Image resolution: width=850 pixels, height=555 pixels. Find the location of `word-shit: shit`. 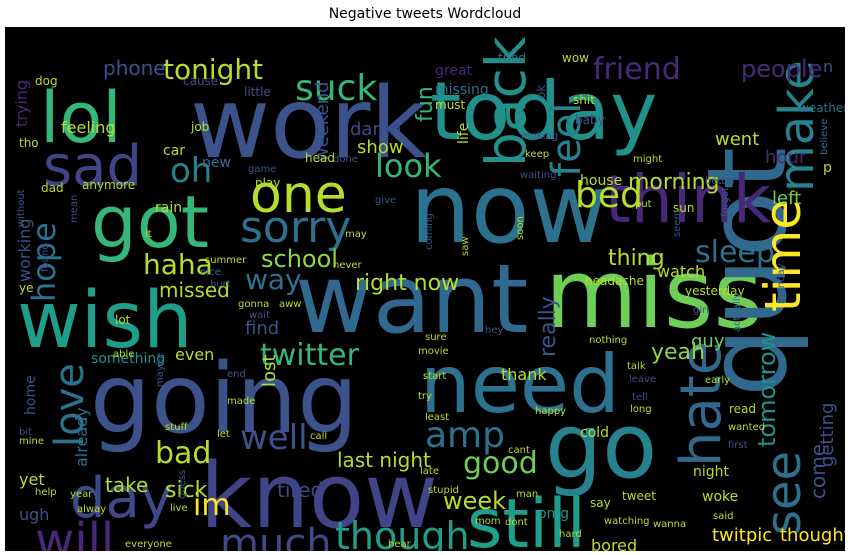

word-shit: shit is located at coordinates (584, 100).